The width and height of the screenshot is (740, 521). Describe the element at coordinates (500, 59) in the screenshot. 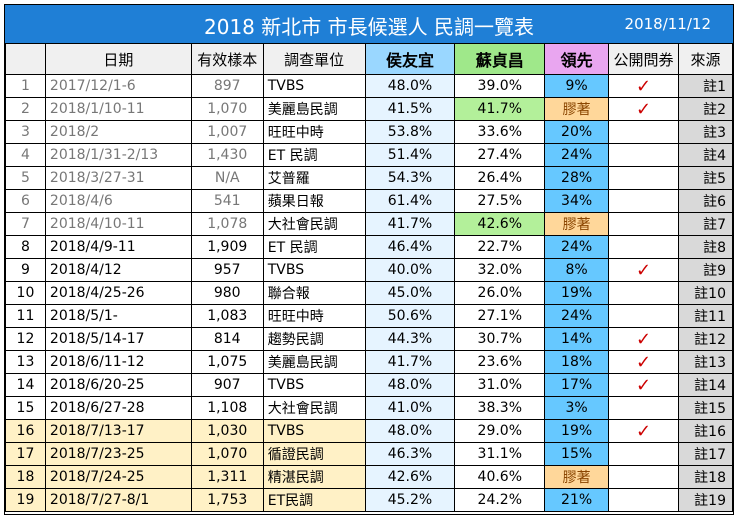

I see `header-su: 蘇貞昌` at that location.